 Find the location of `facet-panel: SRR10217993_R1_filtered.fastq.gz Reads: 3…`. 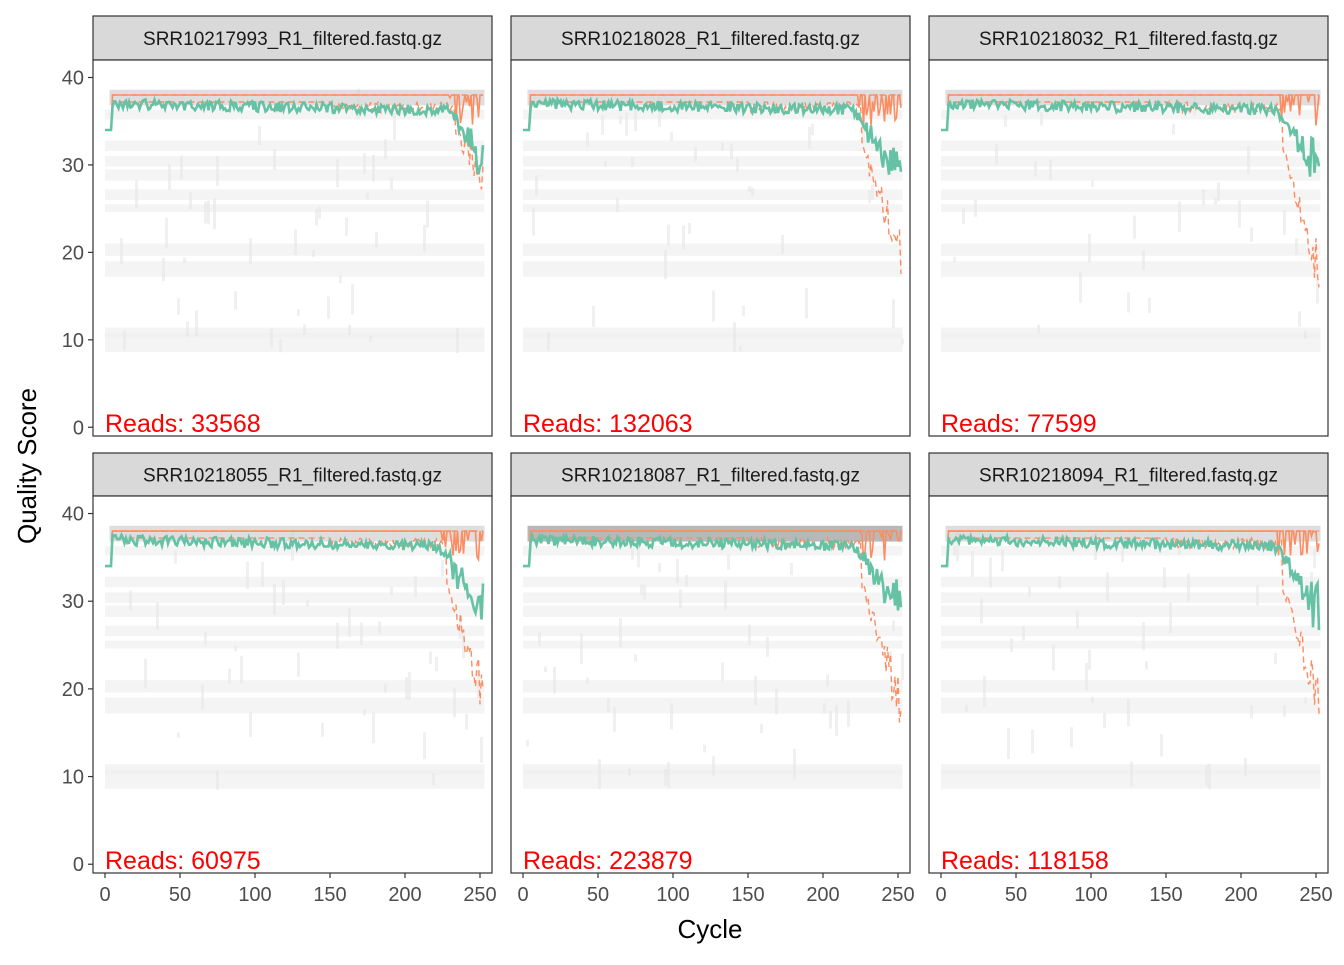

facet-panel: SRR10217993_R1_filtered.fastq.gz Reads: 3… is located at coordinates (277, 227).